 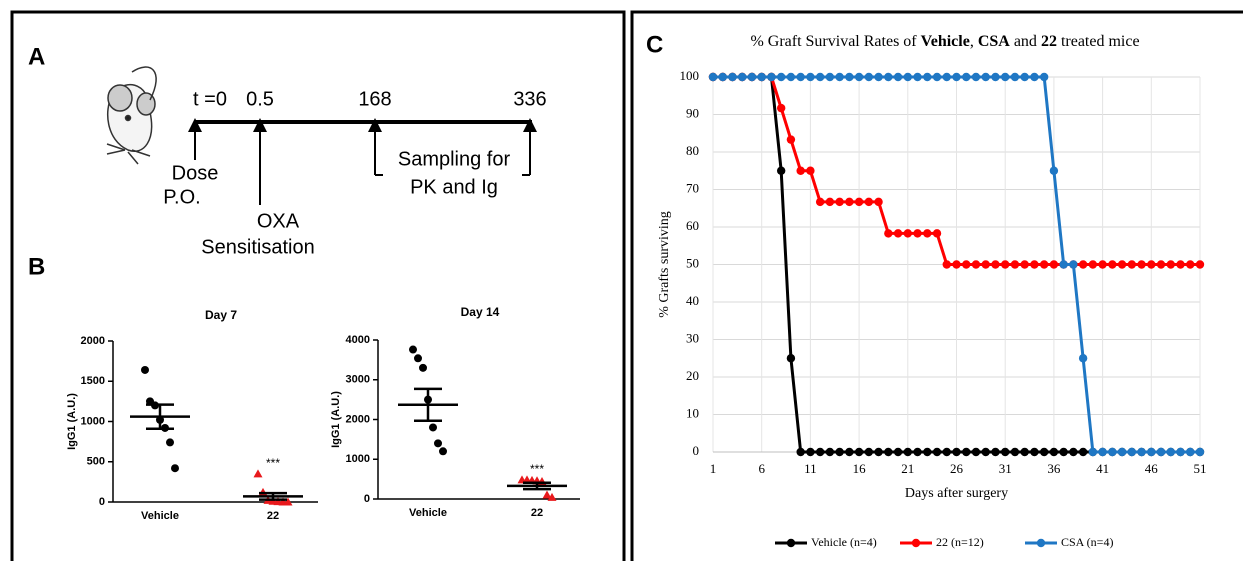 I want to click on legend-label: Vehicle (n=4), so click(x=844, y=542).